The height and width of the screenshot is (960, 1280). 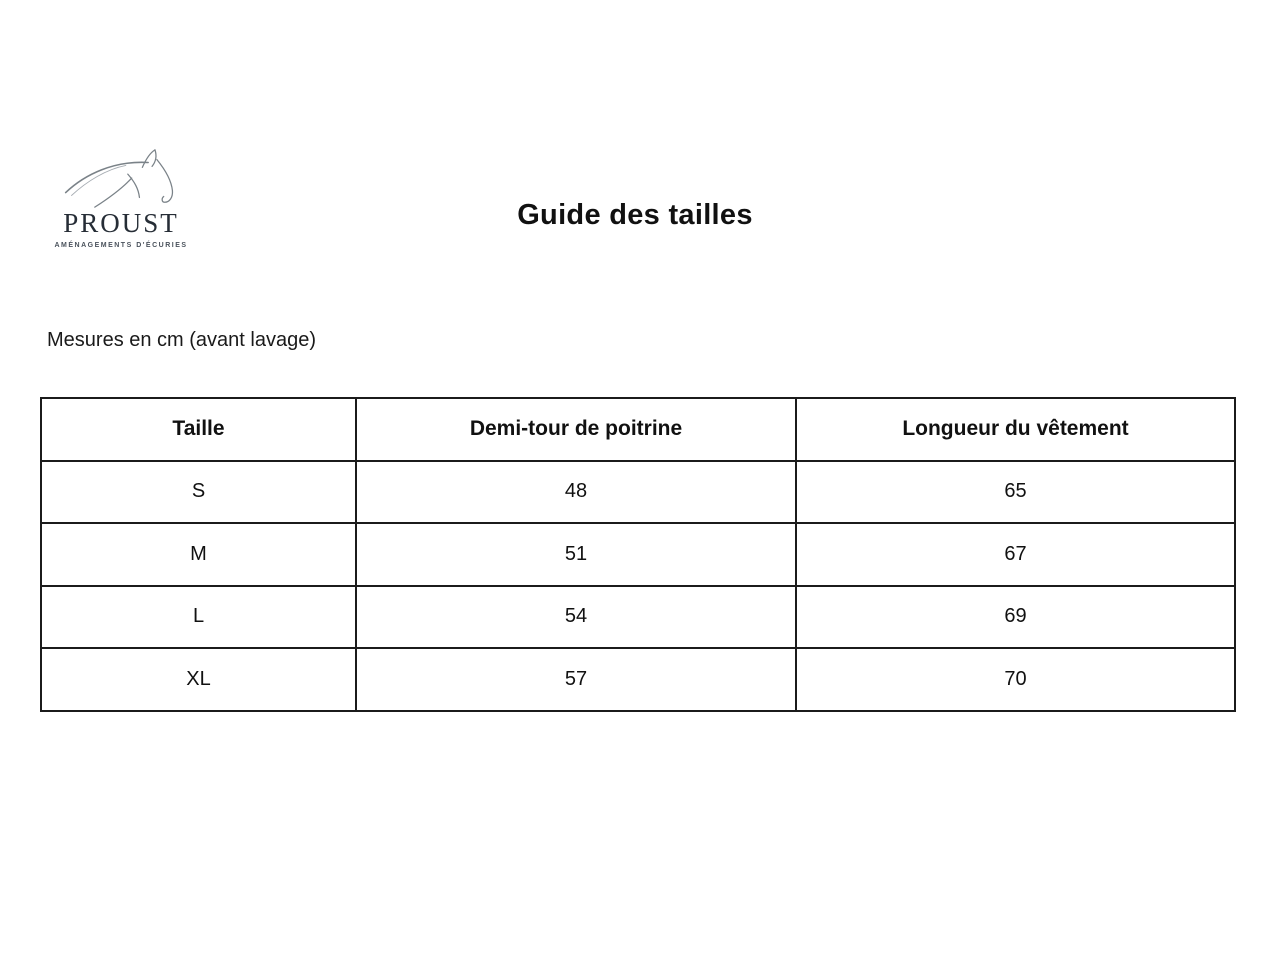 I want to click on header-longueur-du-vetement: Longueur du vêtement, so click(x=1015, y=429).